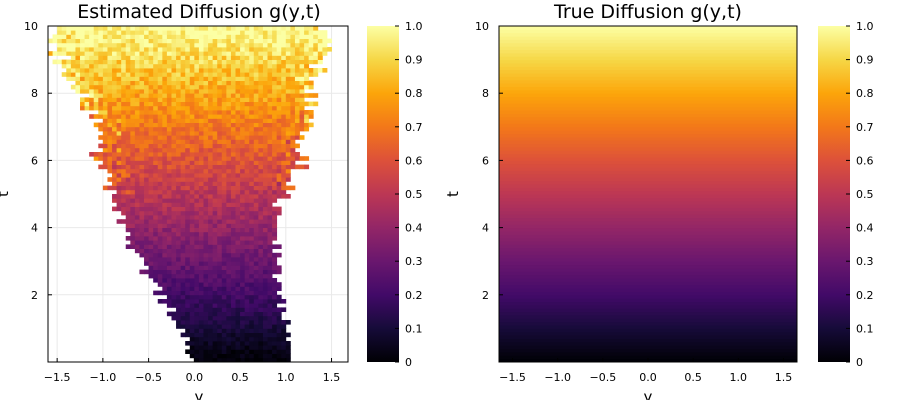 The image size is (900, 400). Describe the element at coordinates (865, 295) in the screenshot. I see `colorbar-tick-label: 0.2` at that location.